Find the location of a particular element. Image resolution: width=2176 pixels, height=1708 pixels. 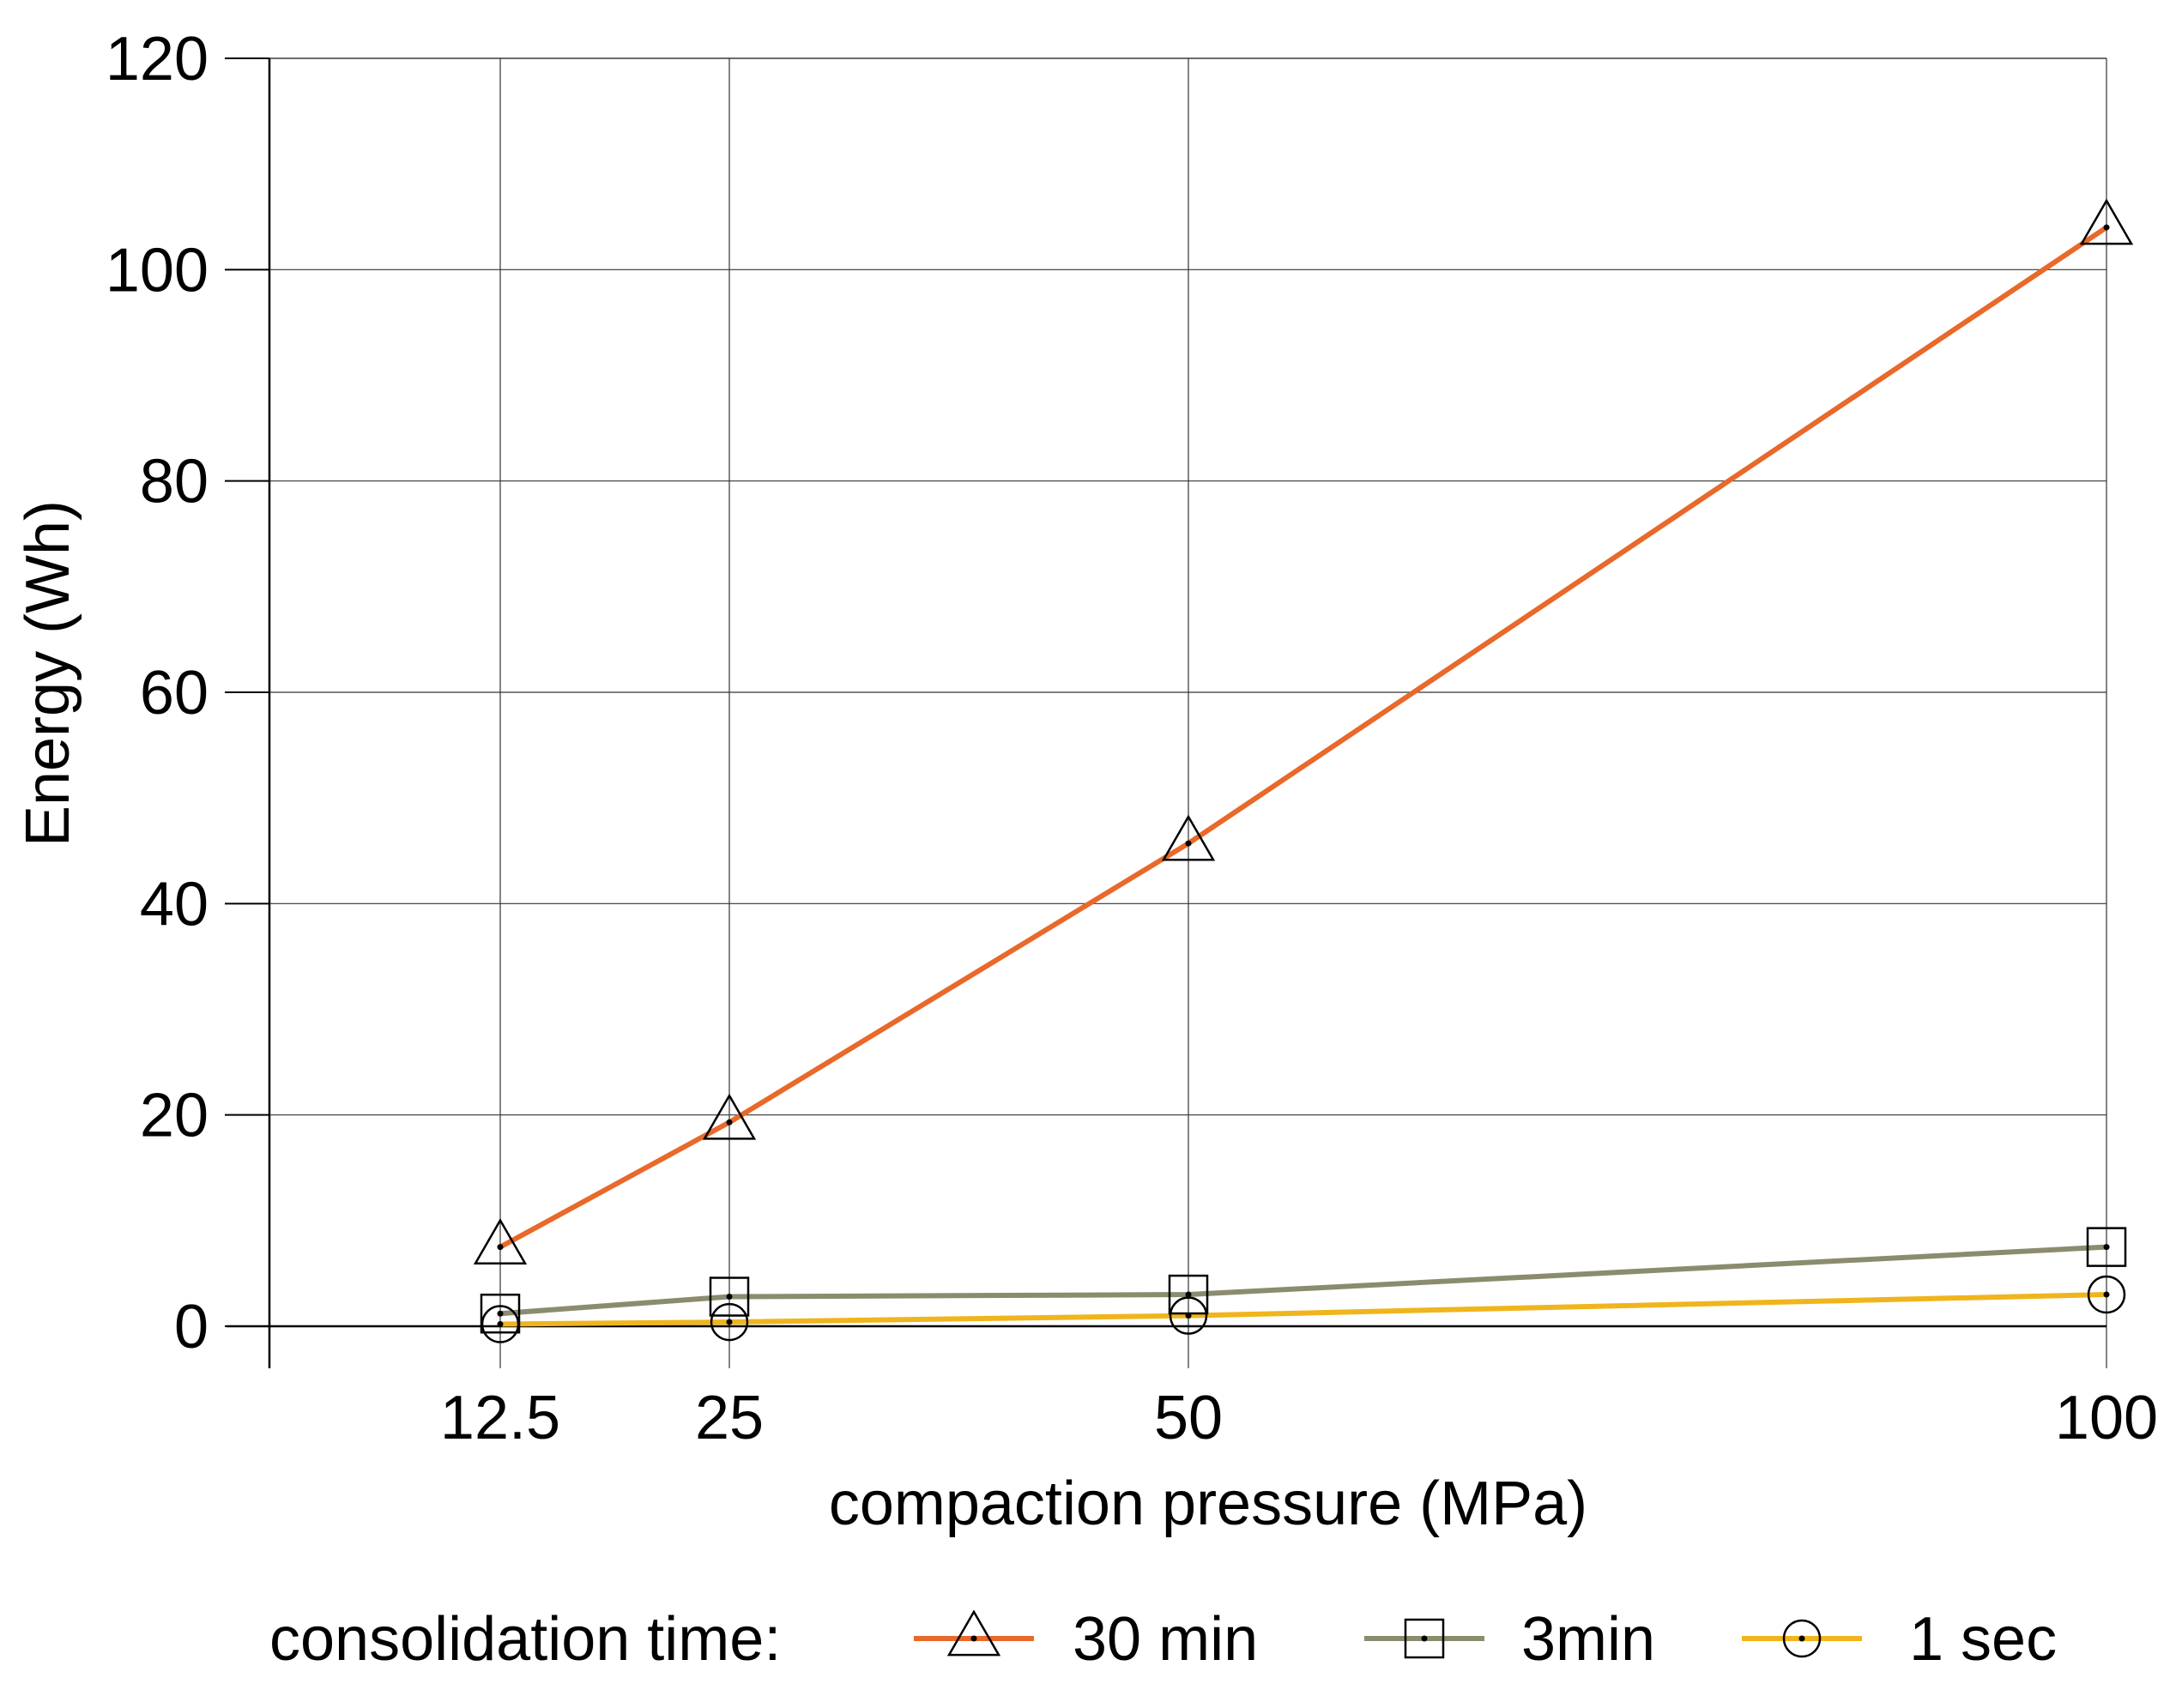

legend-title: consolidation time: is located at coordinates (525, 1639).